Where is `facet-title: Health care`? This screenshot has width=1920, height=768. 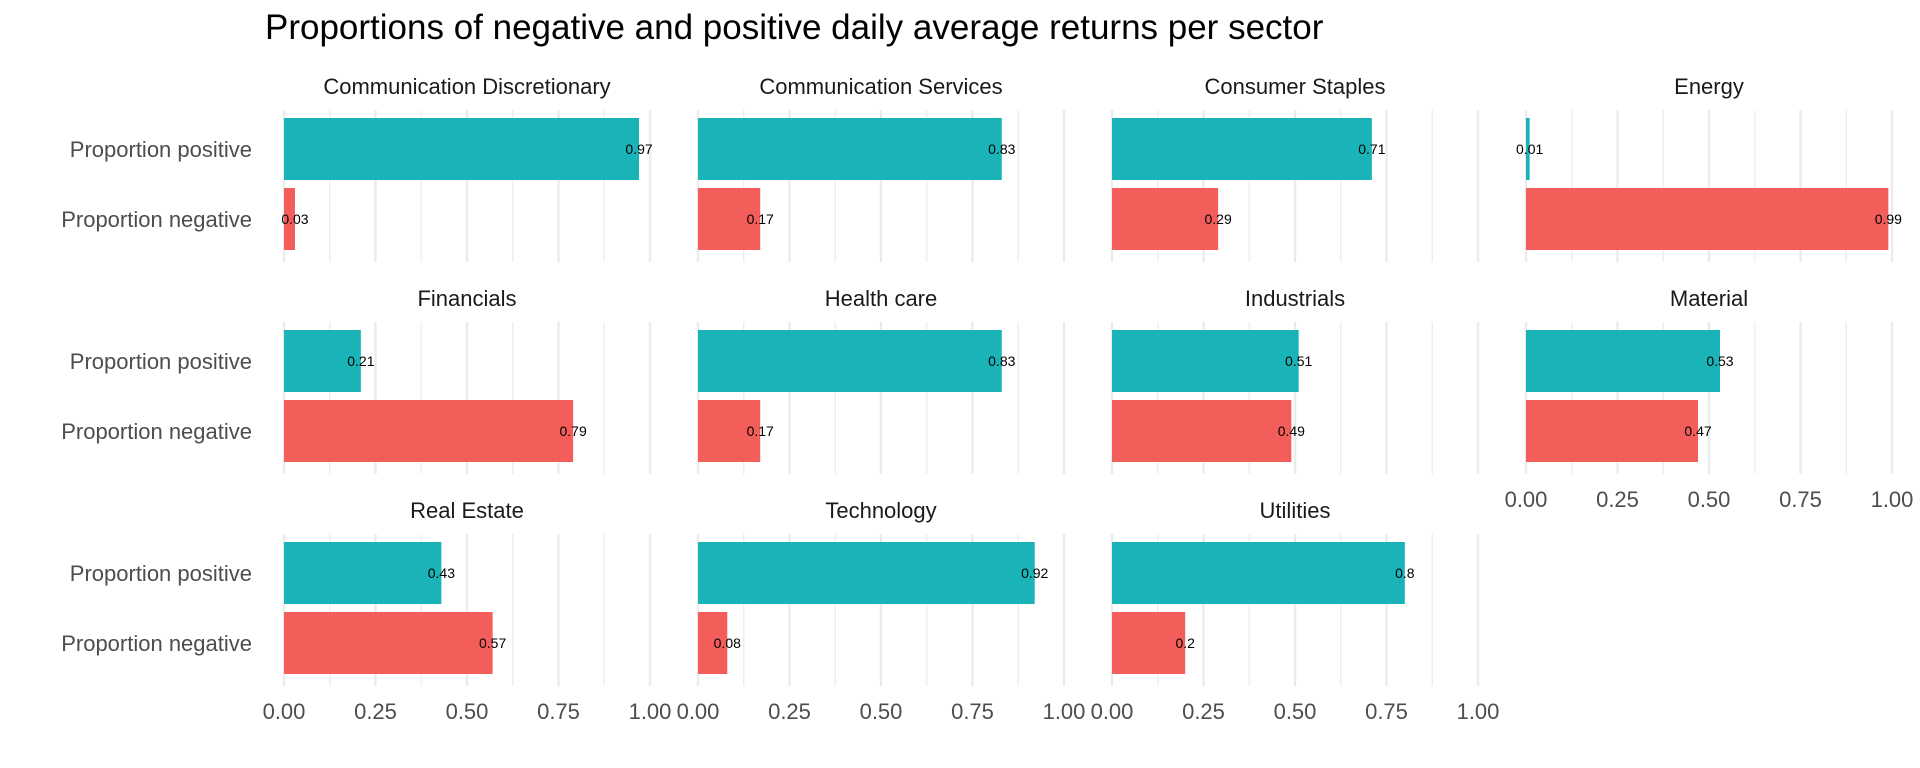 facet-title: Health care is located at coordinates (881, 298).